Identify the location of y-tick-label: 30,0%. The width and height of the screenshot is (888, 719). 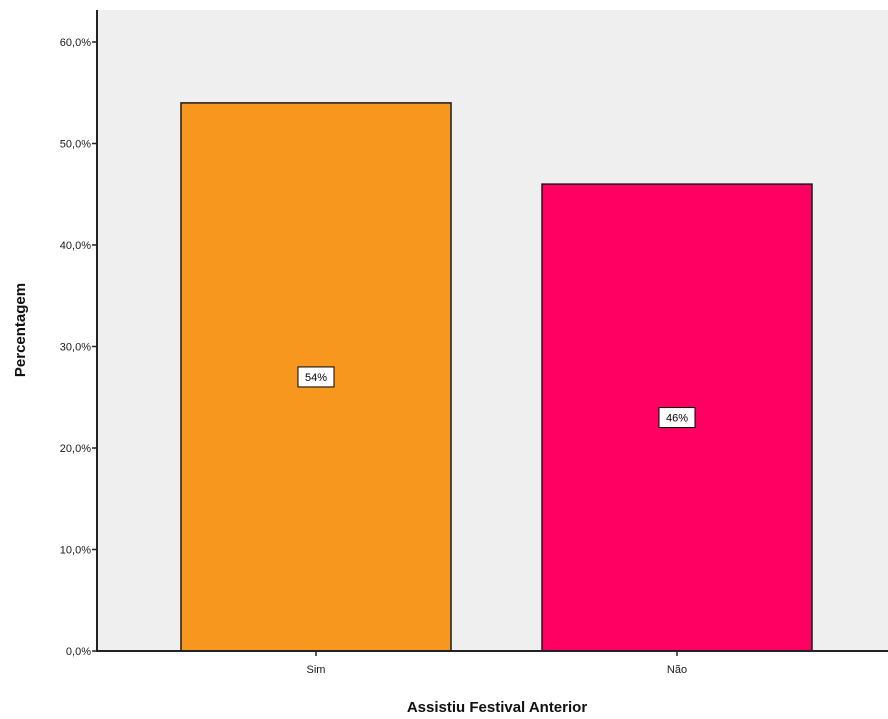
(75, 348).